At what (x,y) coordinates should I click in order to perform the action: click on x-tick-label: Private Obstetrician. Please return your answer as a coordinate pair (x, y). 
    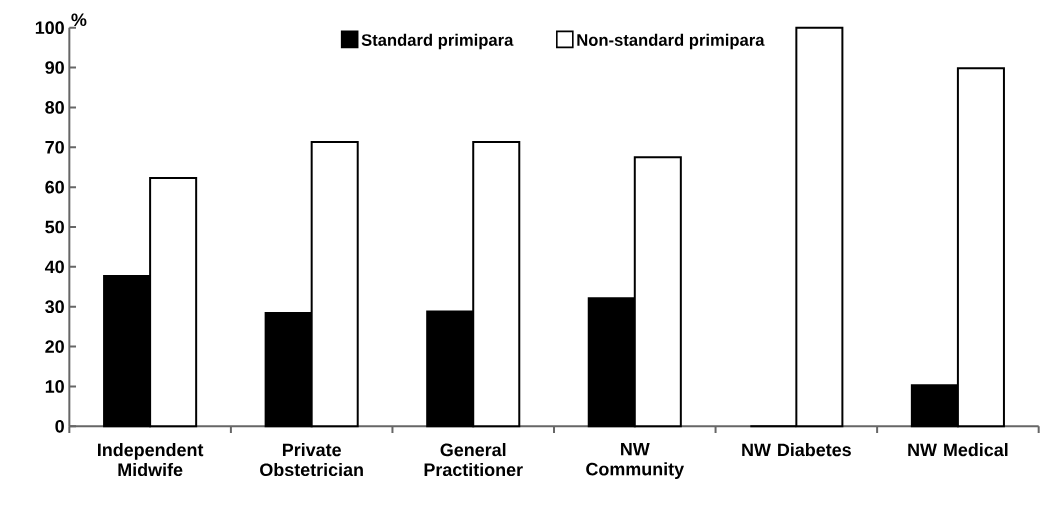
    Looking at the image, I should click on (311, 460).